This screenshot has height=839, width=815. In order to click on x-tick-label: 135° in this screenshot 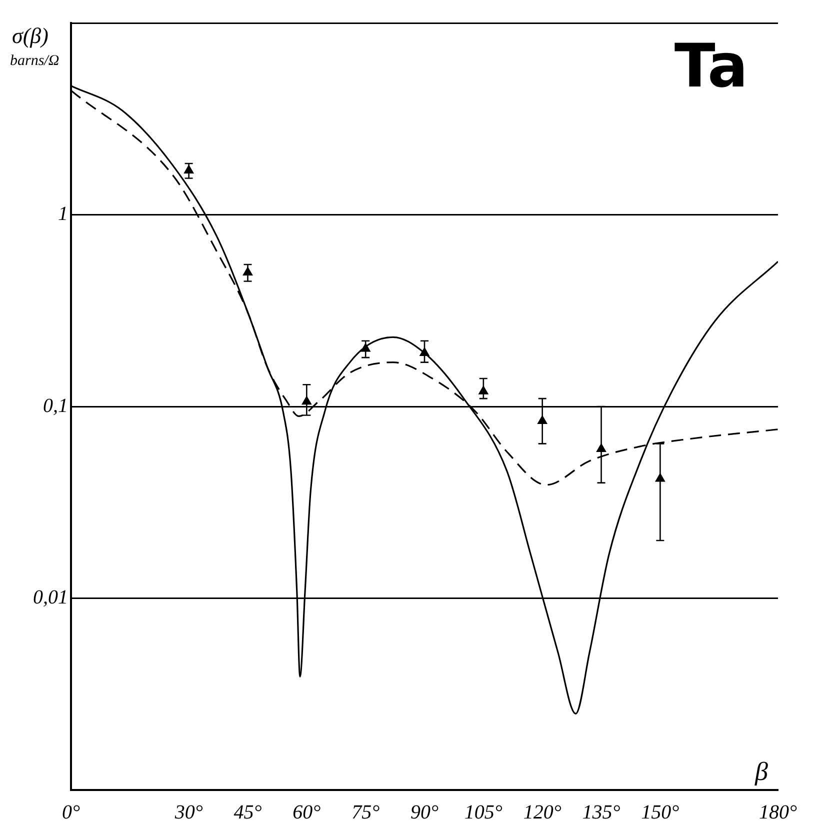, I will do `click(601, 812)`.